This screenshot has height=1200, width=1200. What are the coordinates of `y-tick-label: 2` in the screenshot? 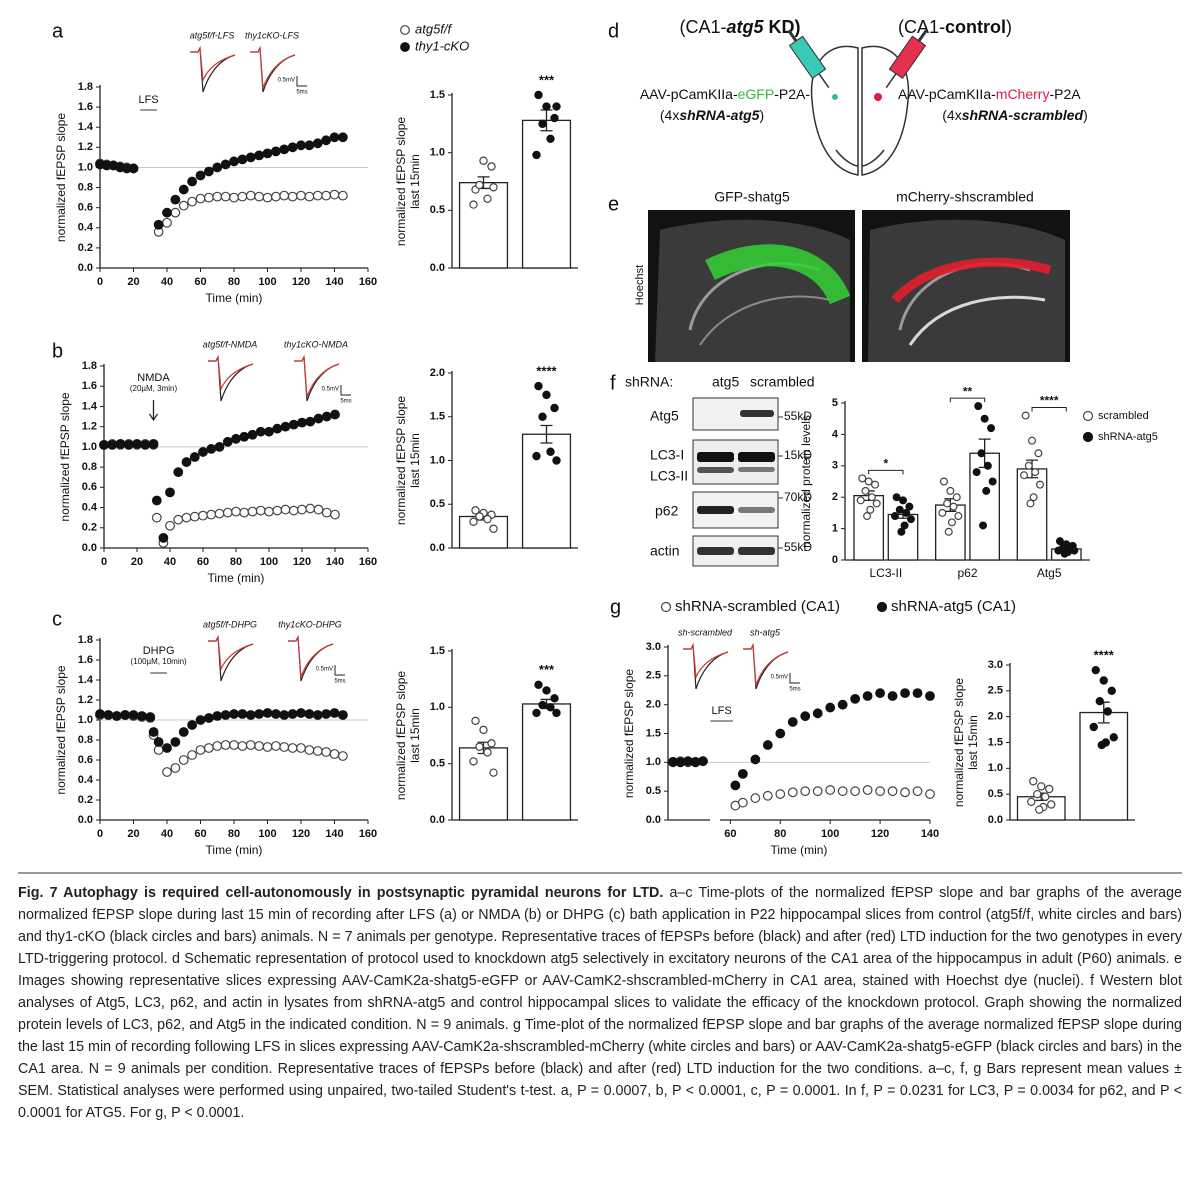 It's located at (835, 497).